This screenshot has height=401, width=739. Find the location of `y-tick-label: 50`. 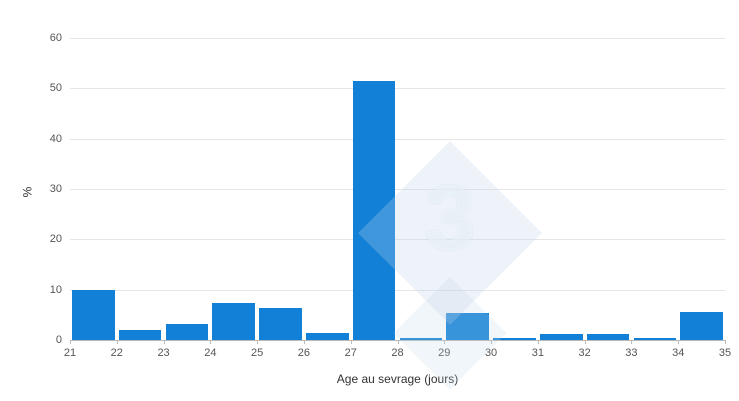

y-tick-label: 50 is located at coordinates (55, 88).